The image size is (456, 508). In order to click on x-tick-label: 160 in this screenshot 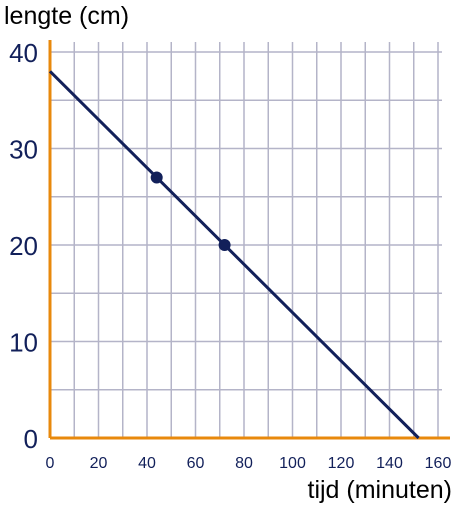, I will do `click(438, 463)`.